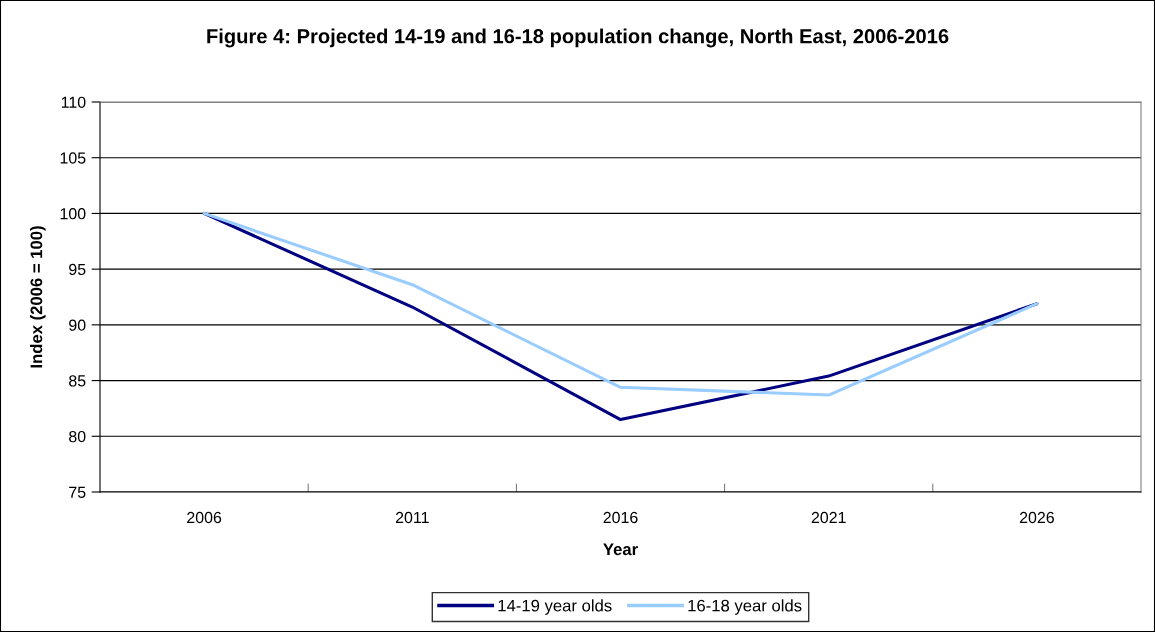  Describe the element at coordinates (73, 158) in the screenshot. I see `y-tick-label: 105` at that location.